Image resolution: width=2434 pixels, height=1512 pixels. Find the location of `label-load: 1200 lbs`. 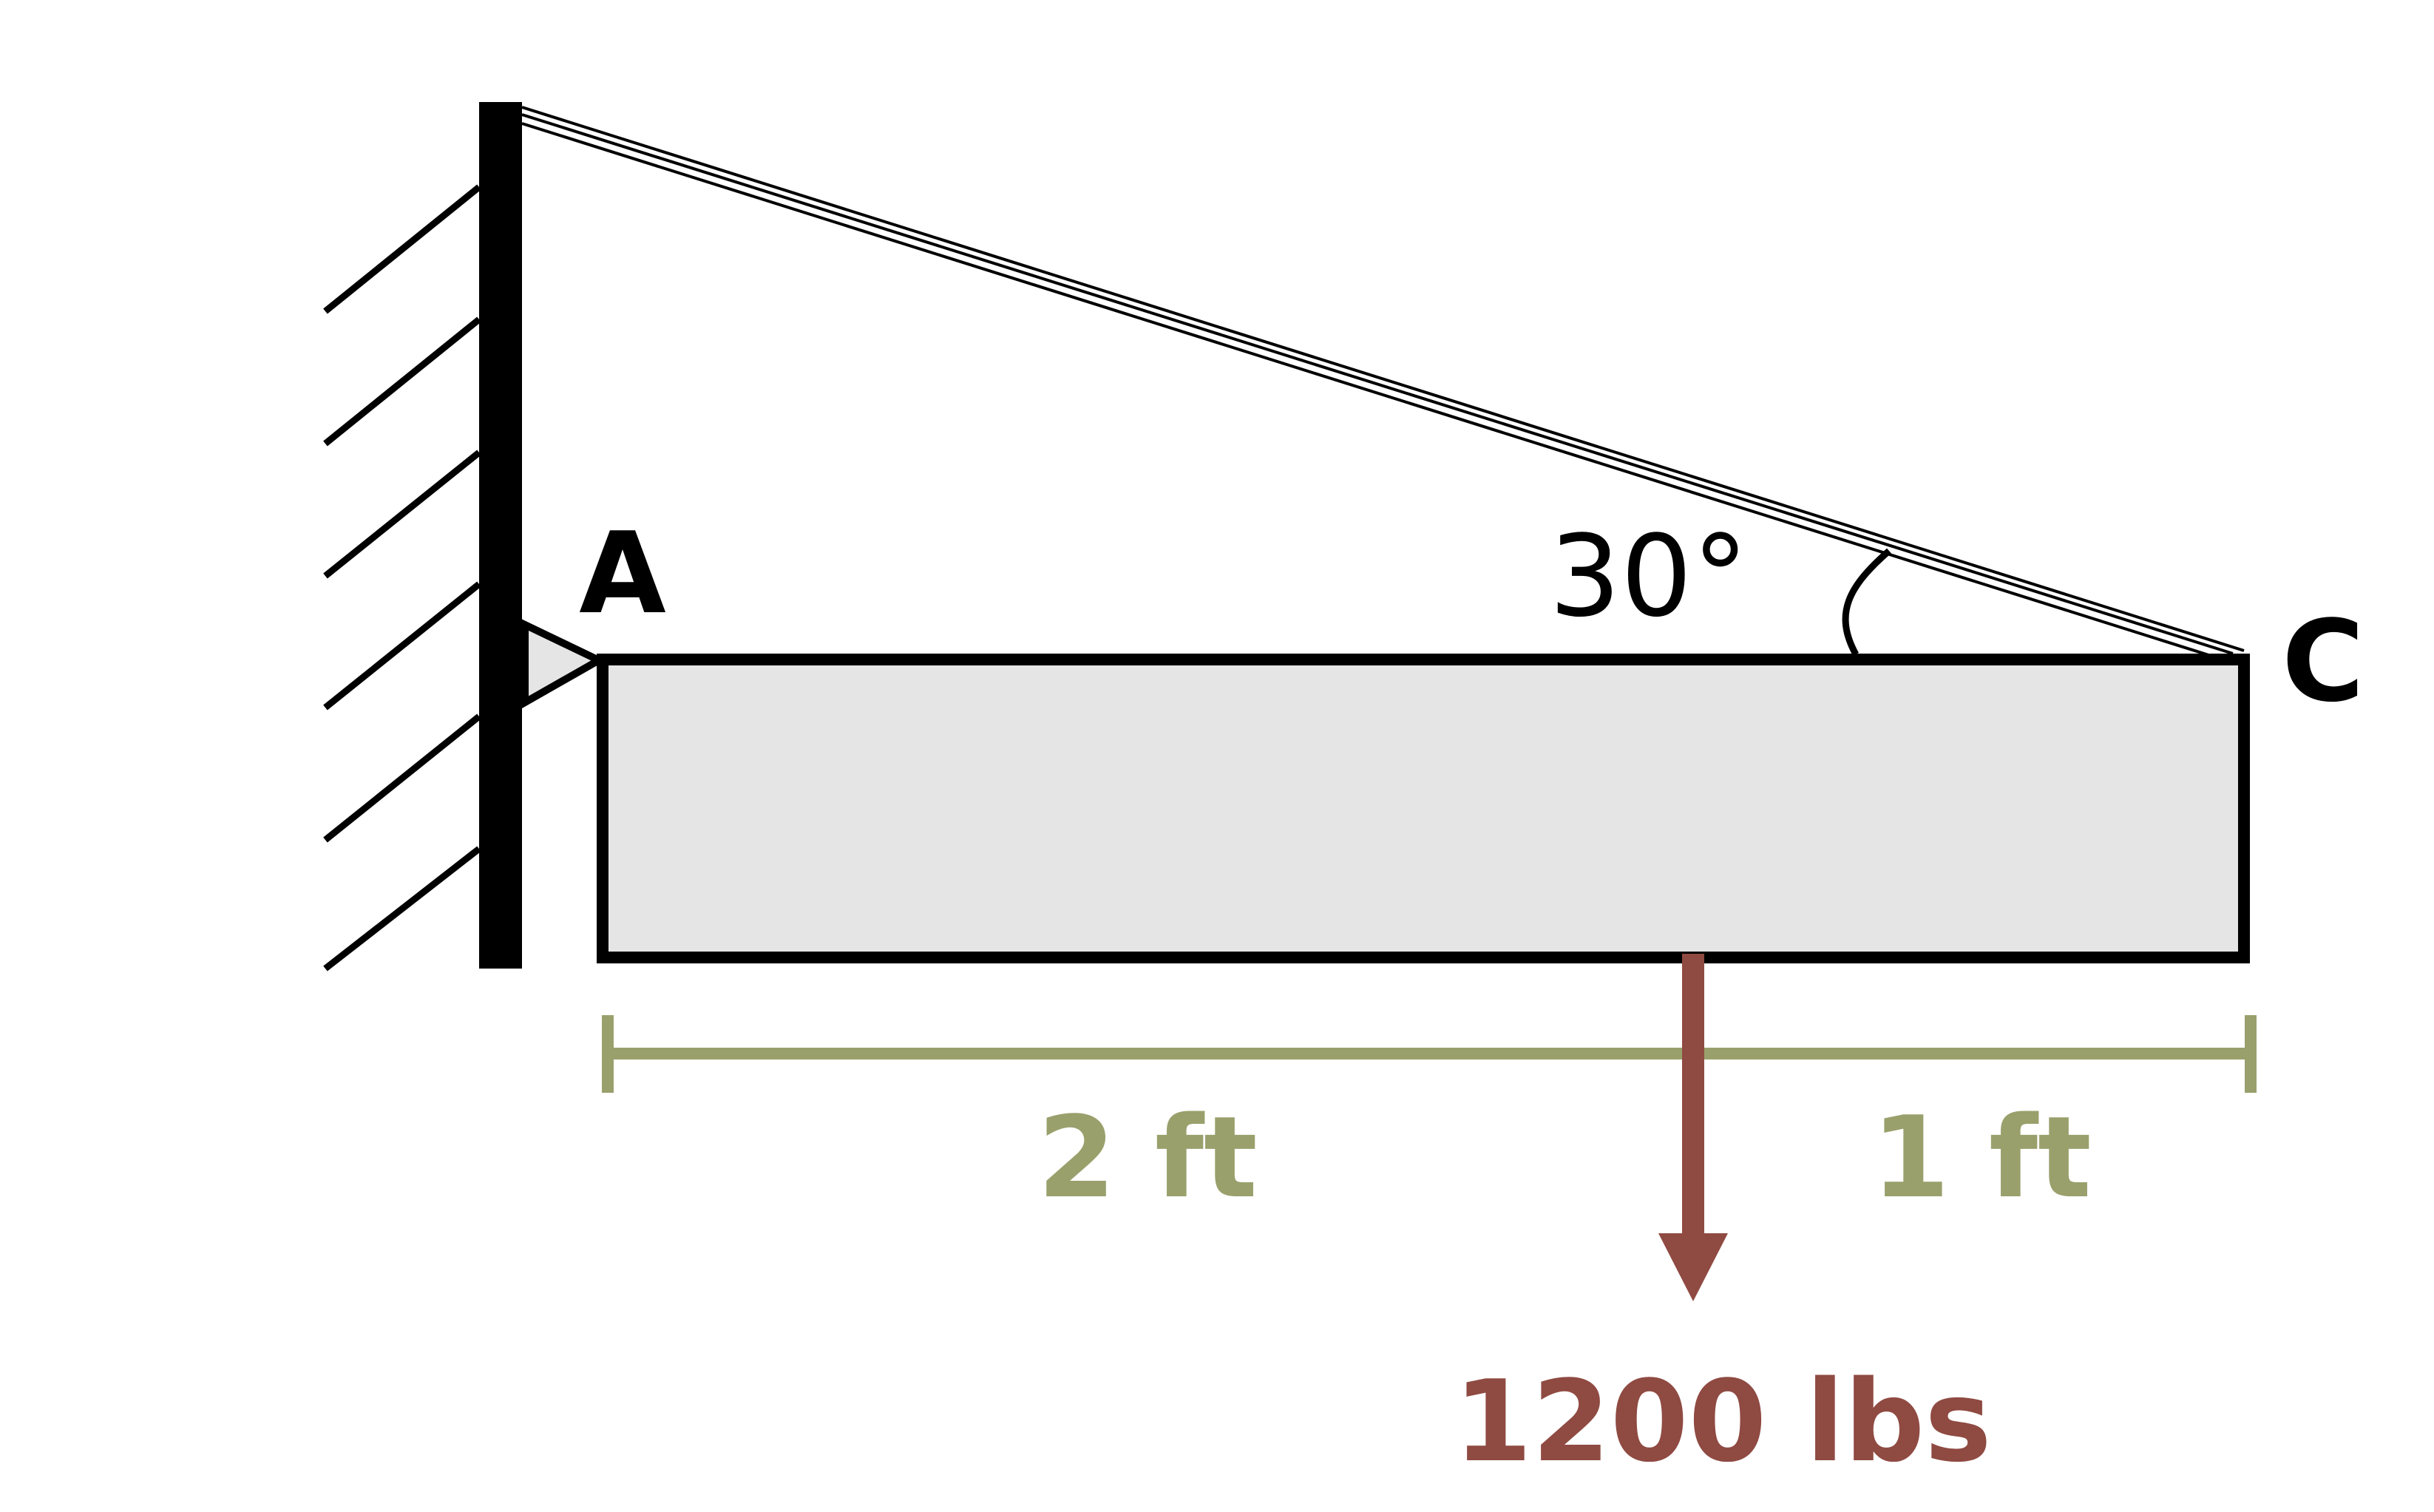

label-load: 1200 lbs is located at coordinates (1722, 1421).